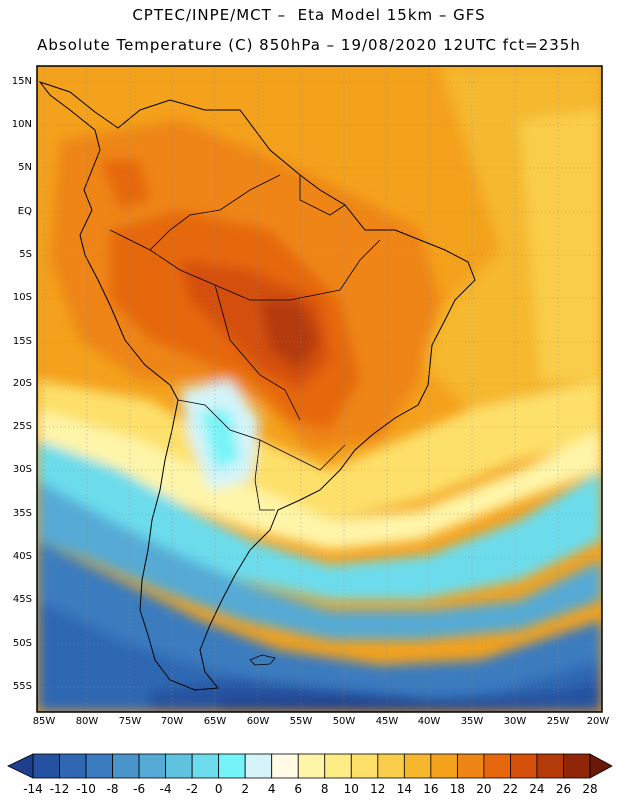 The image size is (618, 800). I want to click on lon-label: 60W, so click(258, 721).